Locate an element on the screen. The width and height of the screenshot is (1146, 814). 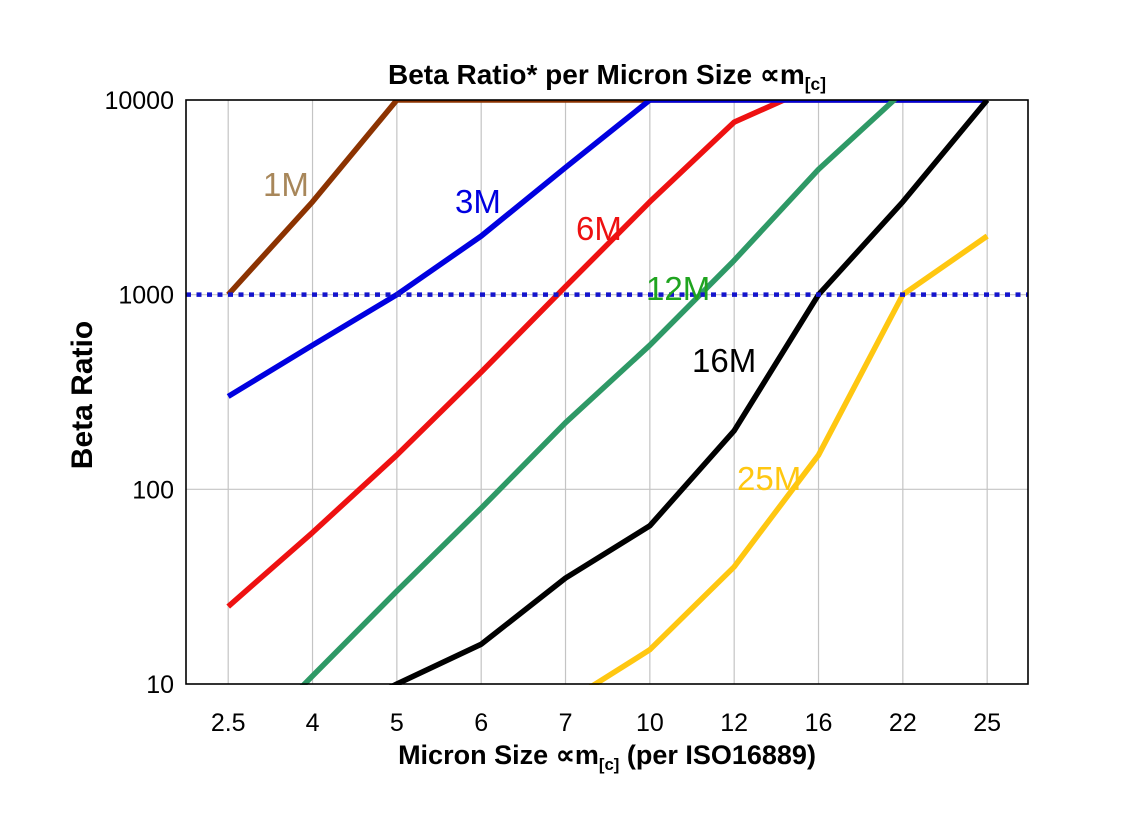
x-tick-label: 12 is located at coordinates (734, 723).